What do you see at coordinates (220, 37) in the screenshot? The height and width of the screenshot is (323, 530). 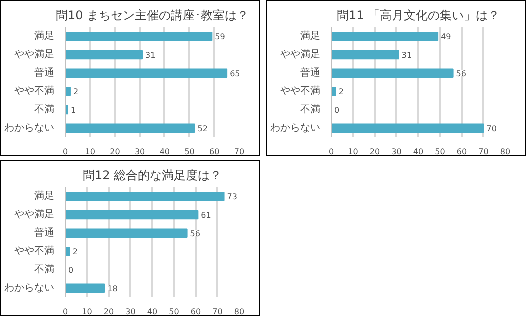 I see `data-label: 59` at bounding box center [220, 37].